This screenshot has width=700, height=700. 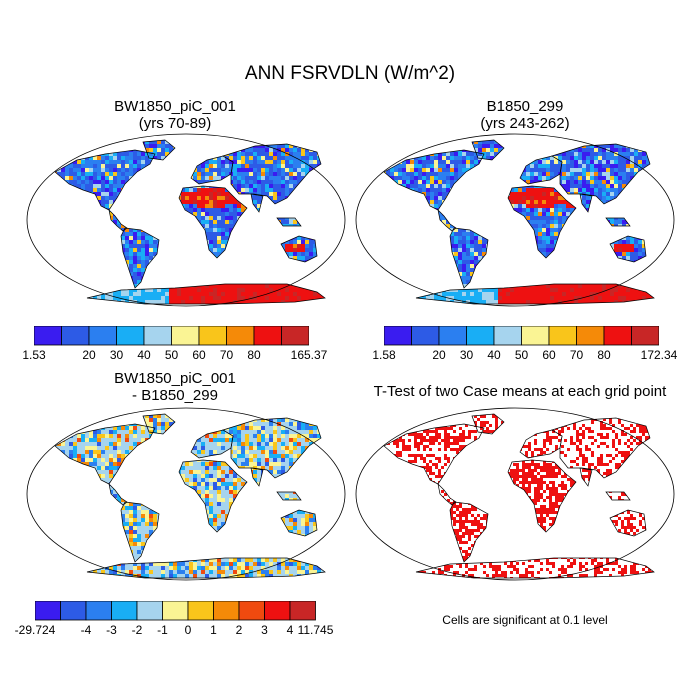 I want to click on panel2-title-line2: (yrs 243-262), so click(x=525, y=123).